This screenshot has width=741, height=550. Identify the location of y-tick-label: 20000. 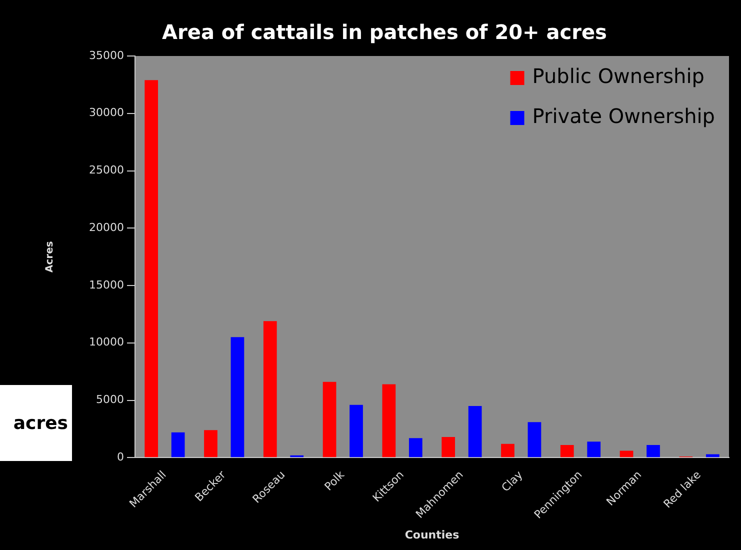
(106, 227).